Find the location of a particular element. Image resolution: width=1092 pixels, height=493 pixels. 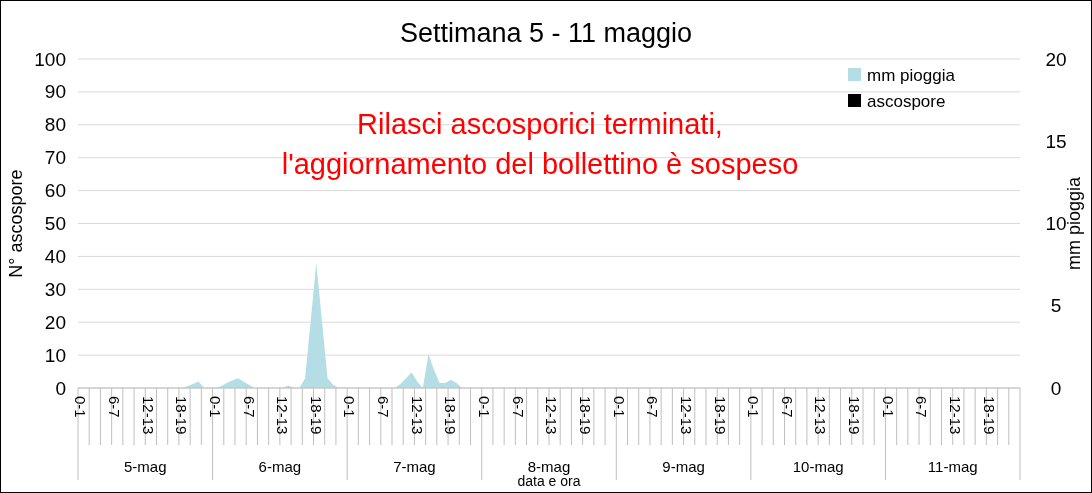

y2-tick-label: 20 is located at coordinates (1056, 59).